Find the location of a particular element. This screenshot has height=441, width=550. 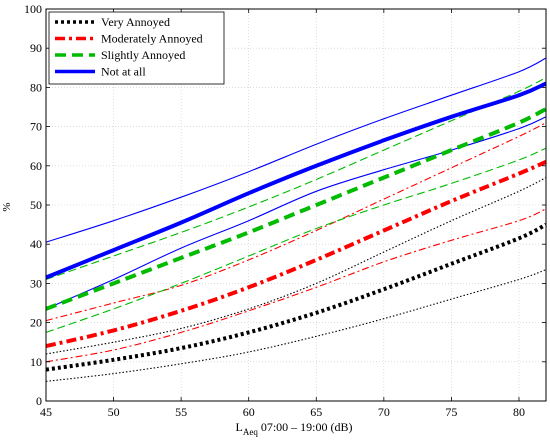

y-tick-label: 70 is located at coordinates (36, 127).